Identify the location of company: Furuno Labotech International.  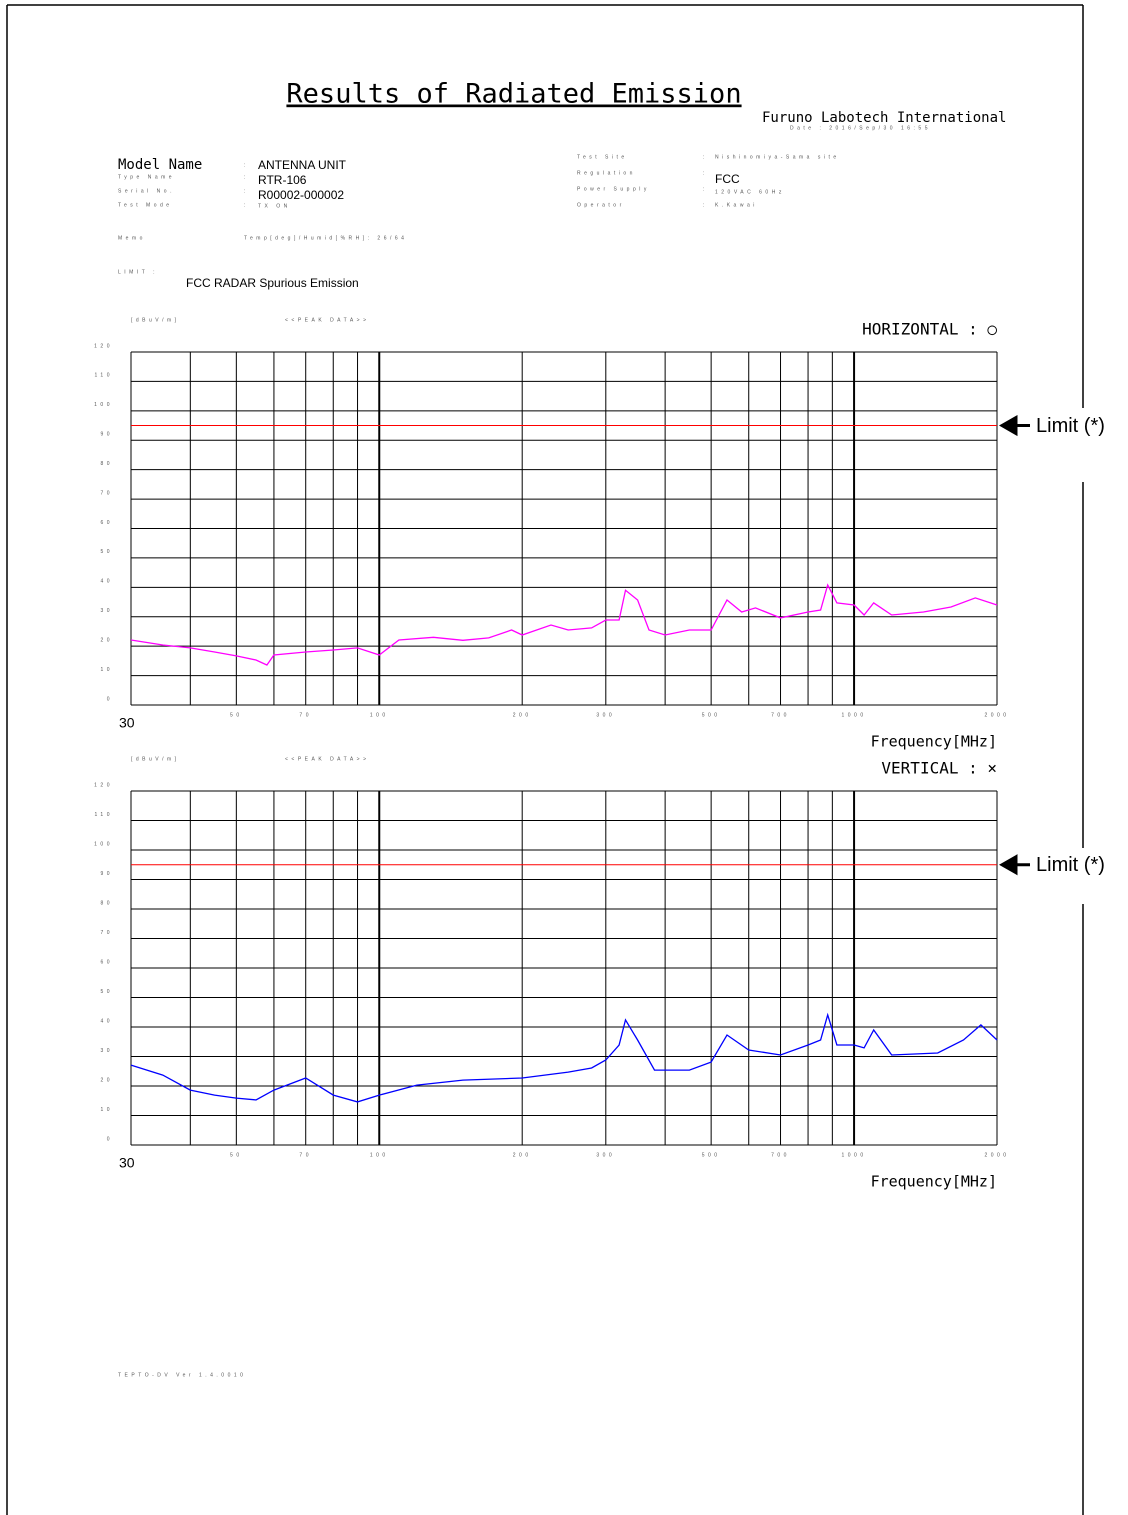
(884, 118).